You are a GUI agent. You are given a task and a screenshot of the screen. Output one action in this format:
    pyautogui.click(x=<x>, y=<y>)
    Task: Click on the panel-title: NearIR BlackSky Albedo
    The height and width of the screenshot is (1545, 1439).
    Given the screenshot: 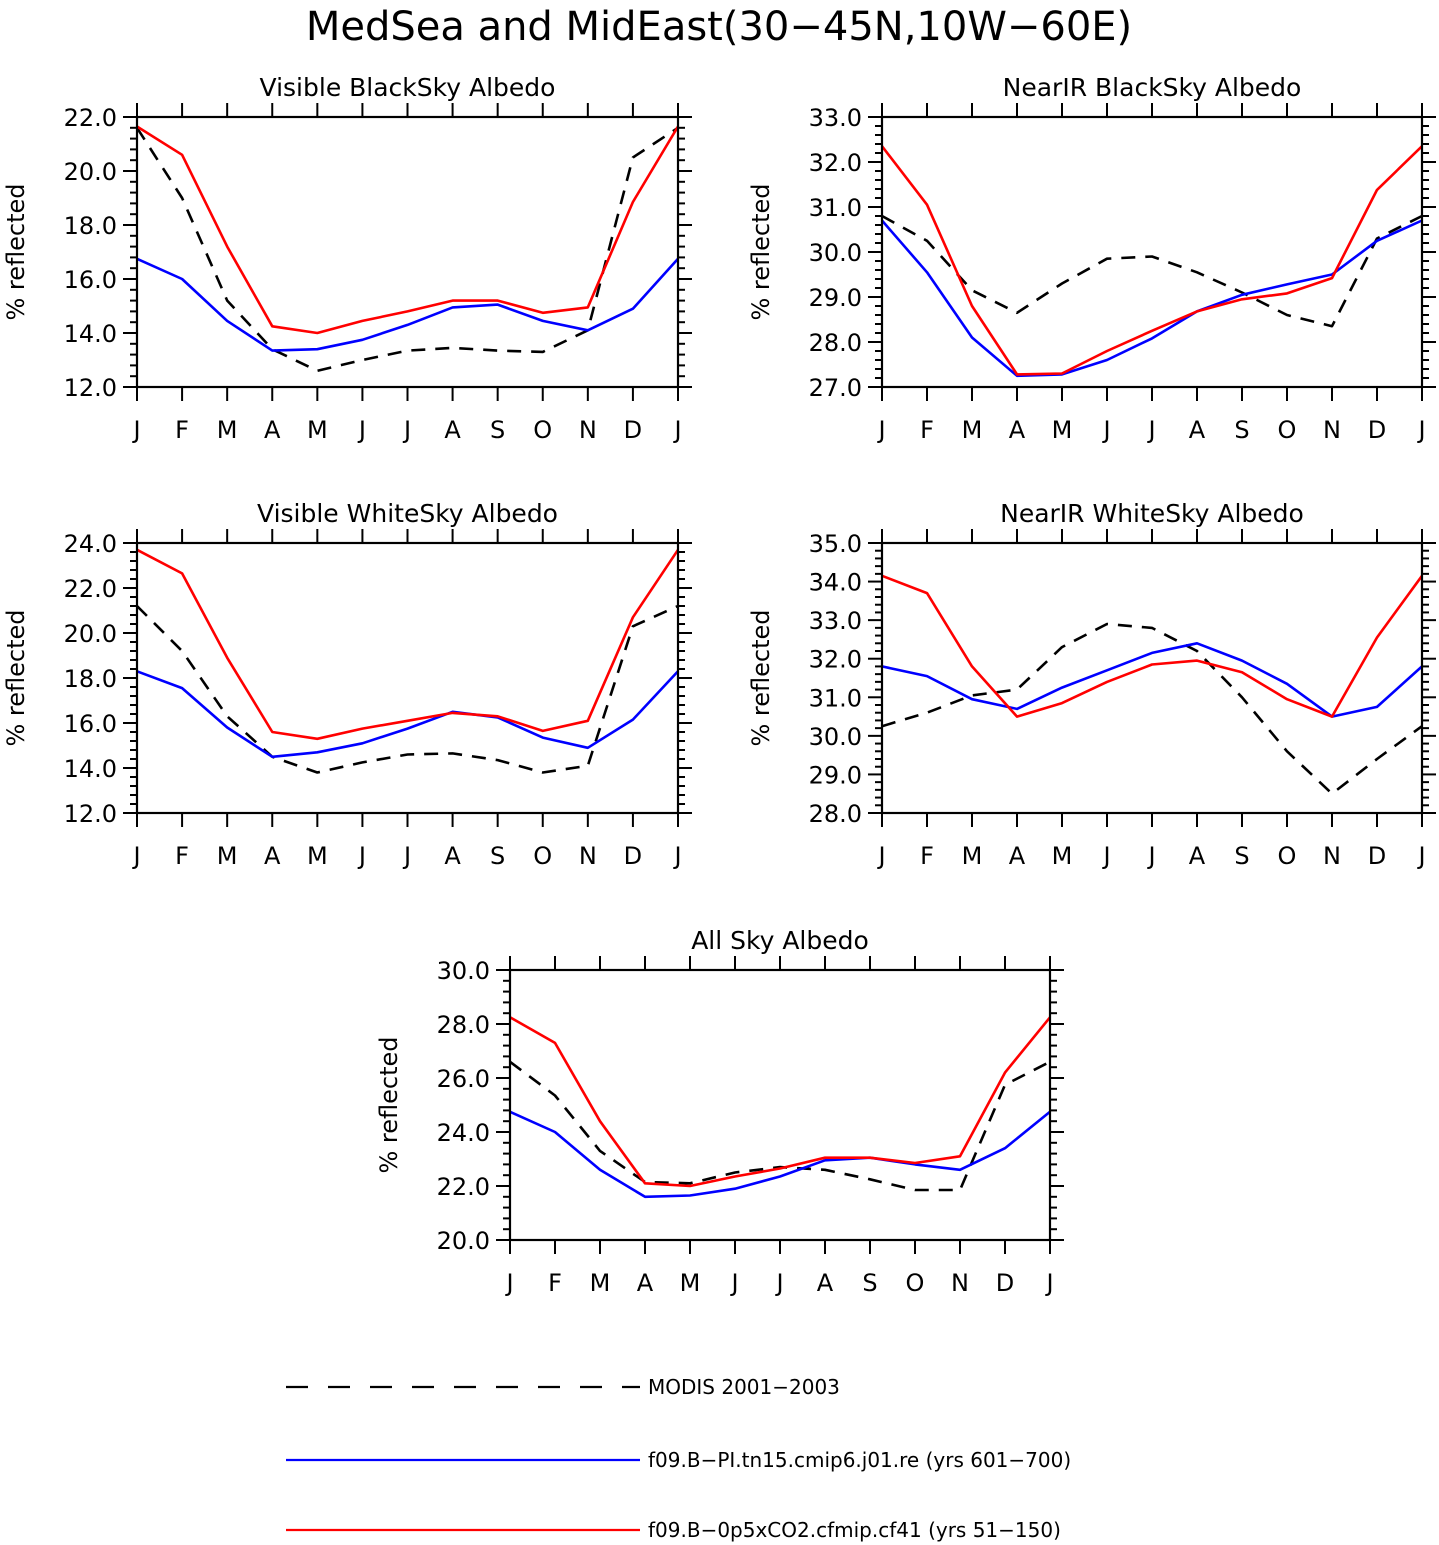 What is the action you would take?
    pyautogui.click(x=1152, y=87)
    